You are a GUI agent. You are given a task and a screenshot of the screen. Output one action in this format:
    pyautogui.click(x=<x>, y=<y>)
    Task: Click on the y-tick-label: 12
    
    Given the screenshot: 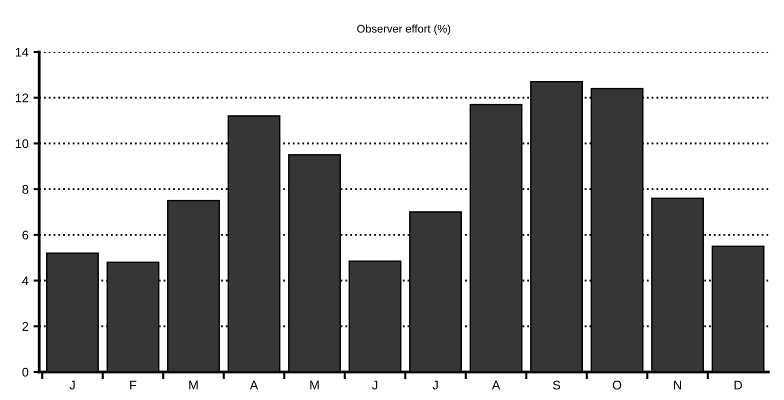 What is the action you would take?
    pyautogui.click(x=22, y=98)
    